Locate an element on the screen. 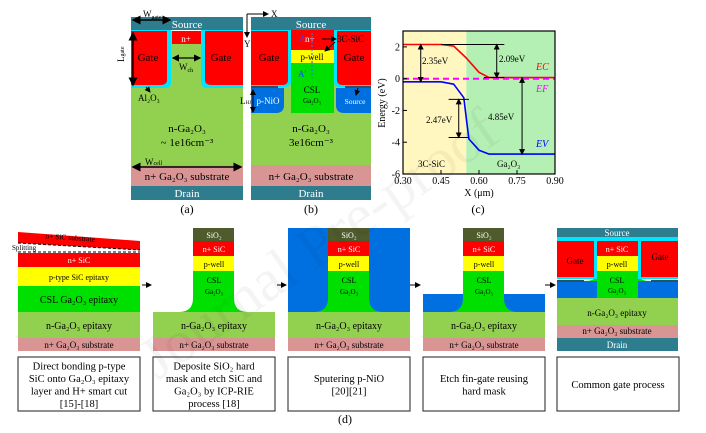  legend-ec: EC is located at coordinates (542, 67).